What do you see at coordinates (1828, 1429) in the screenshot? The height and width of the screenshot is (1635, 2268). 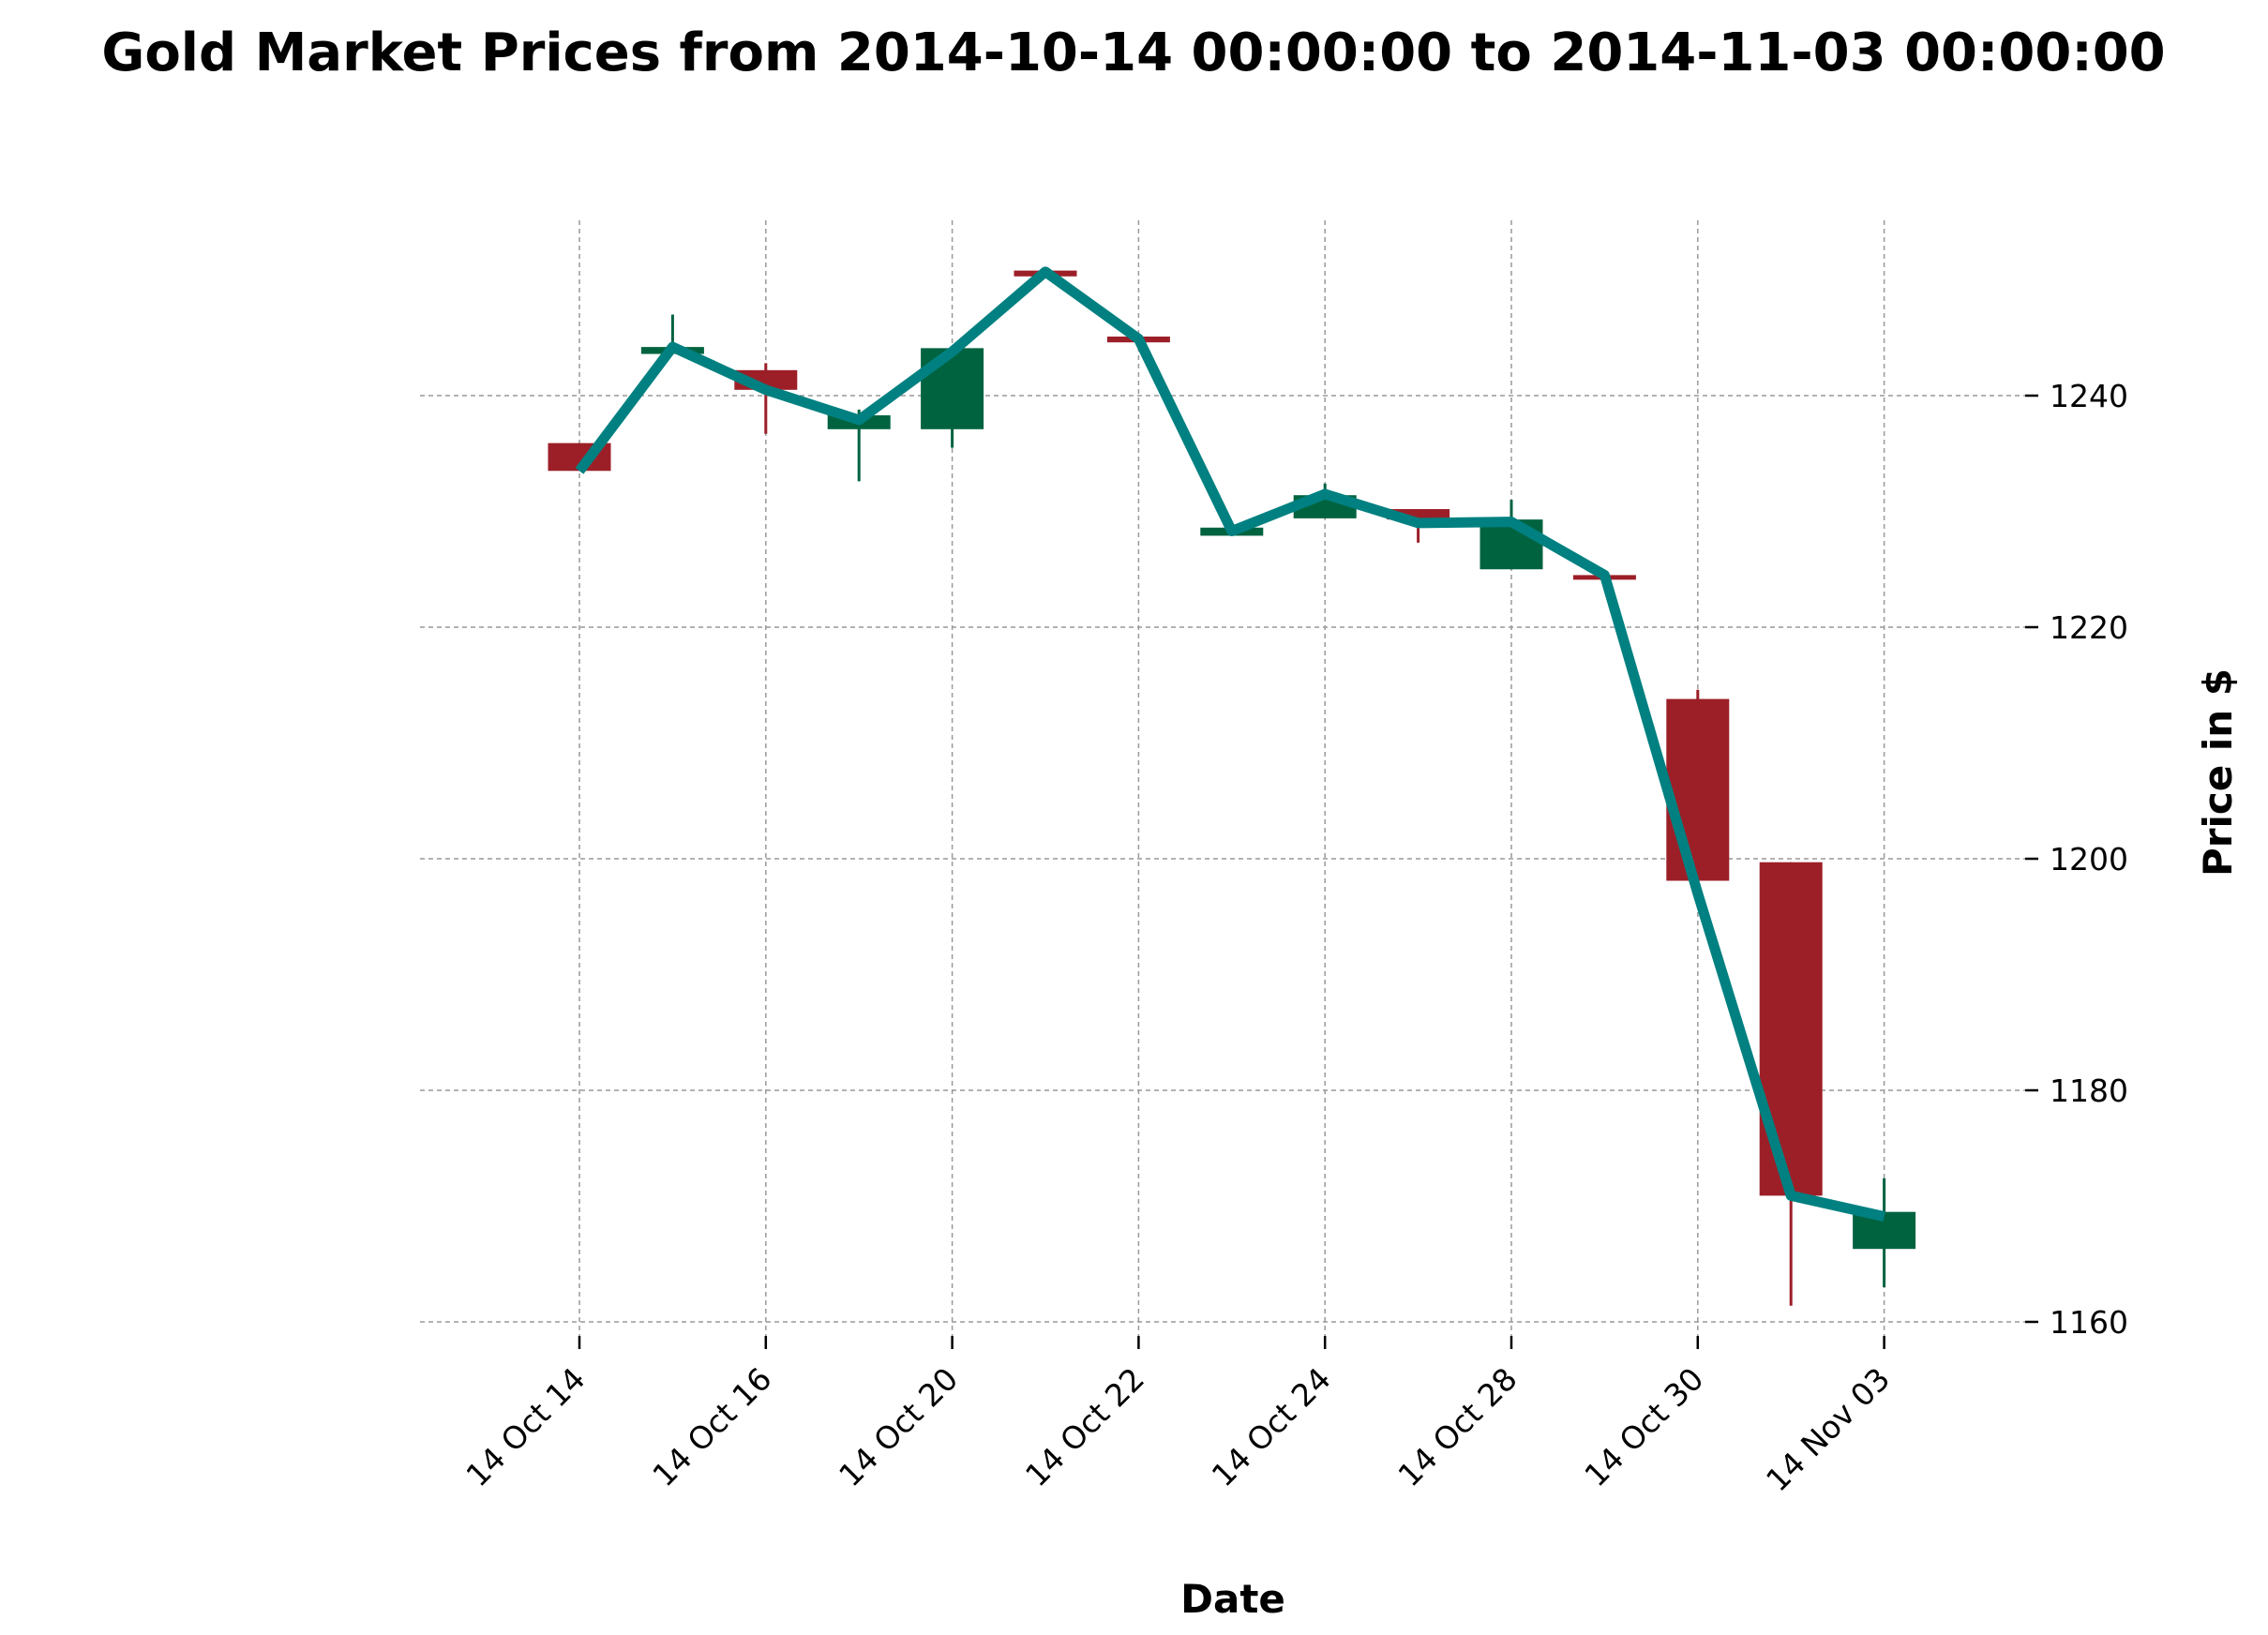 I see `x-tick-label: 14 Nov 03` at bounding box center [1828, 1429].